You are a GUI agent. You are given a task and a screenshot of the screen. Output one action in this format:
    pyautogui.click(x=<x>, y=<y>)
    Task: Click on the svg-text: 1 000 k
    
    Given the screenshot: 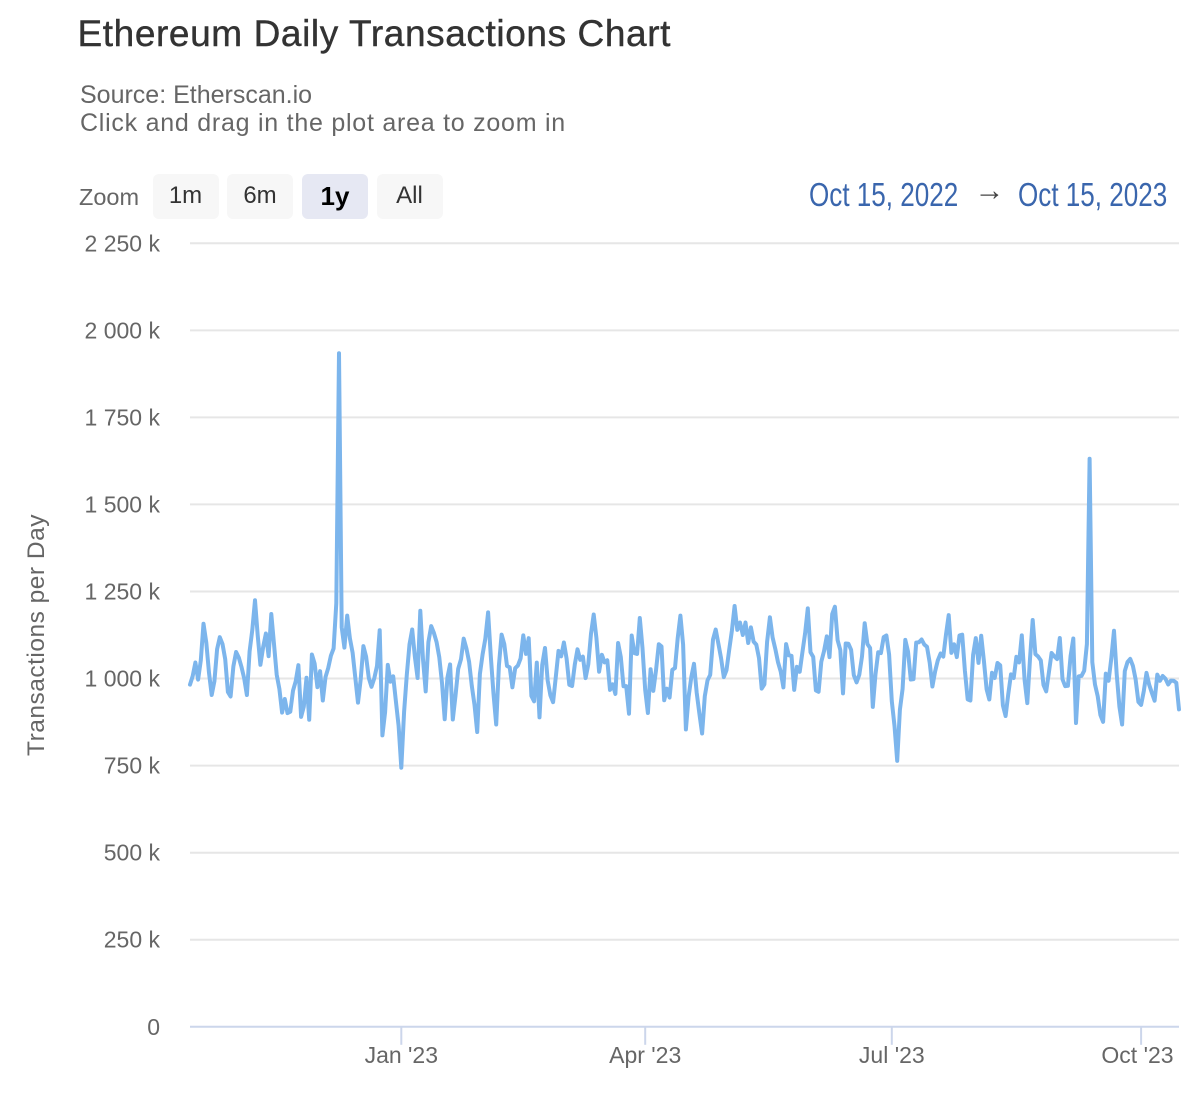 What is the action you would take?
    pyautogui.click(x=123, y=679)
    